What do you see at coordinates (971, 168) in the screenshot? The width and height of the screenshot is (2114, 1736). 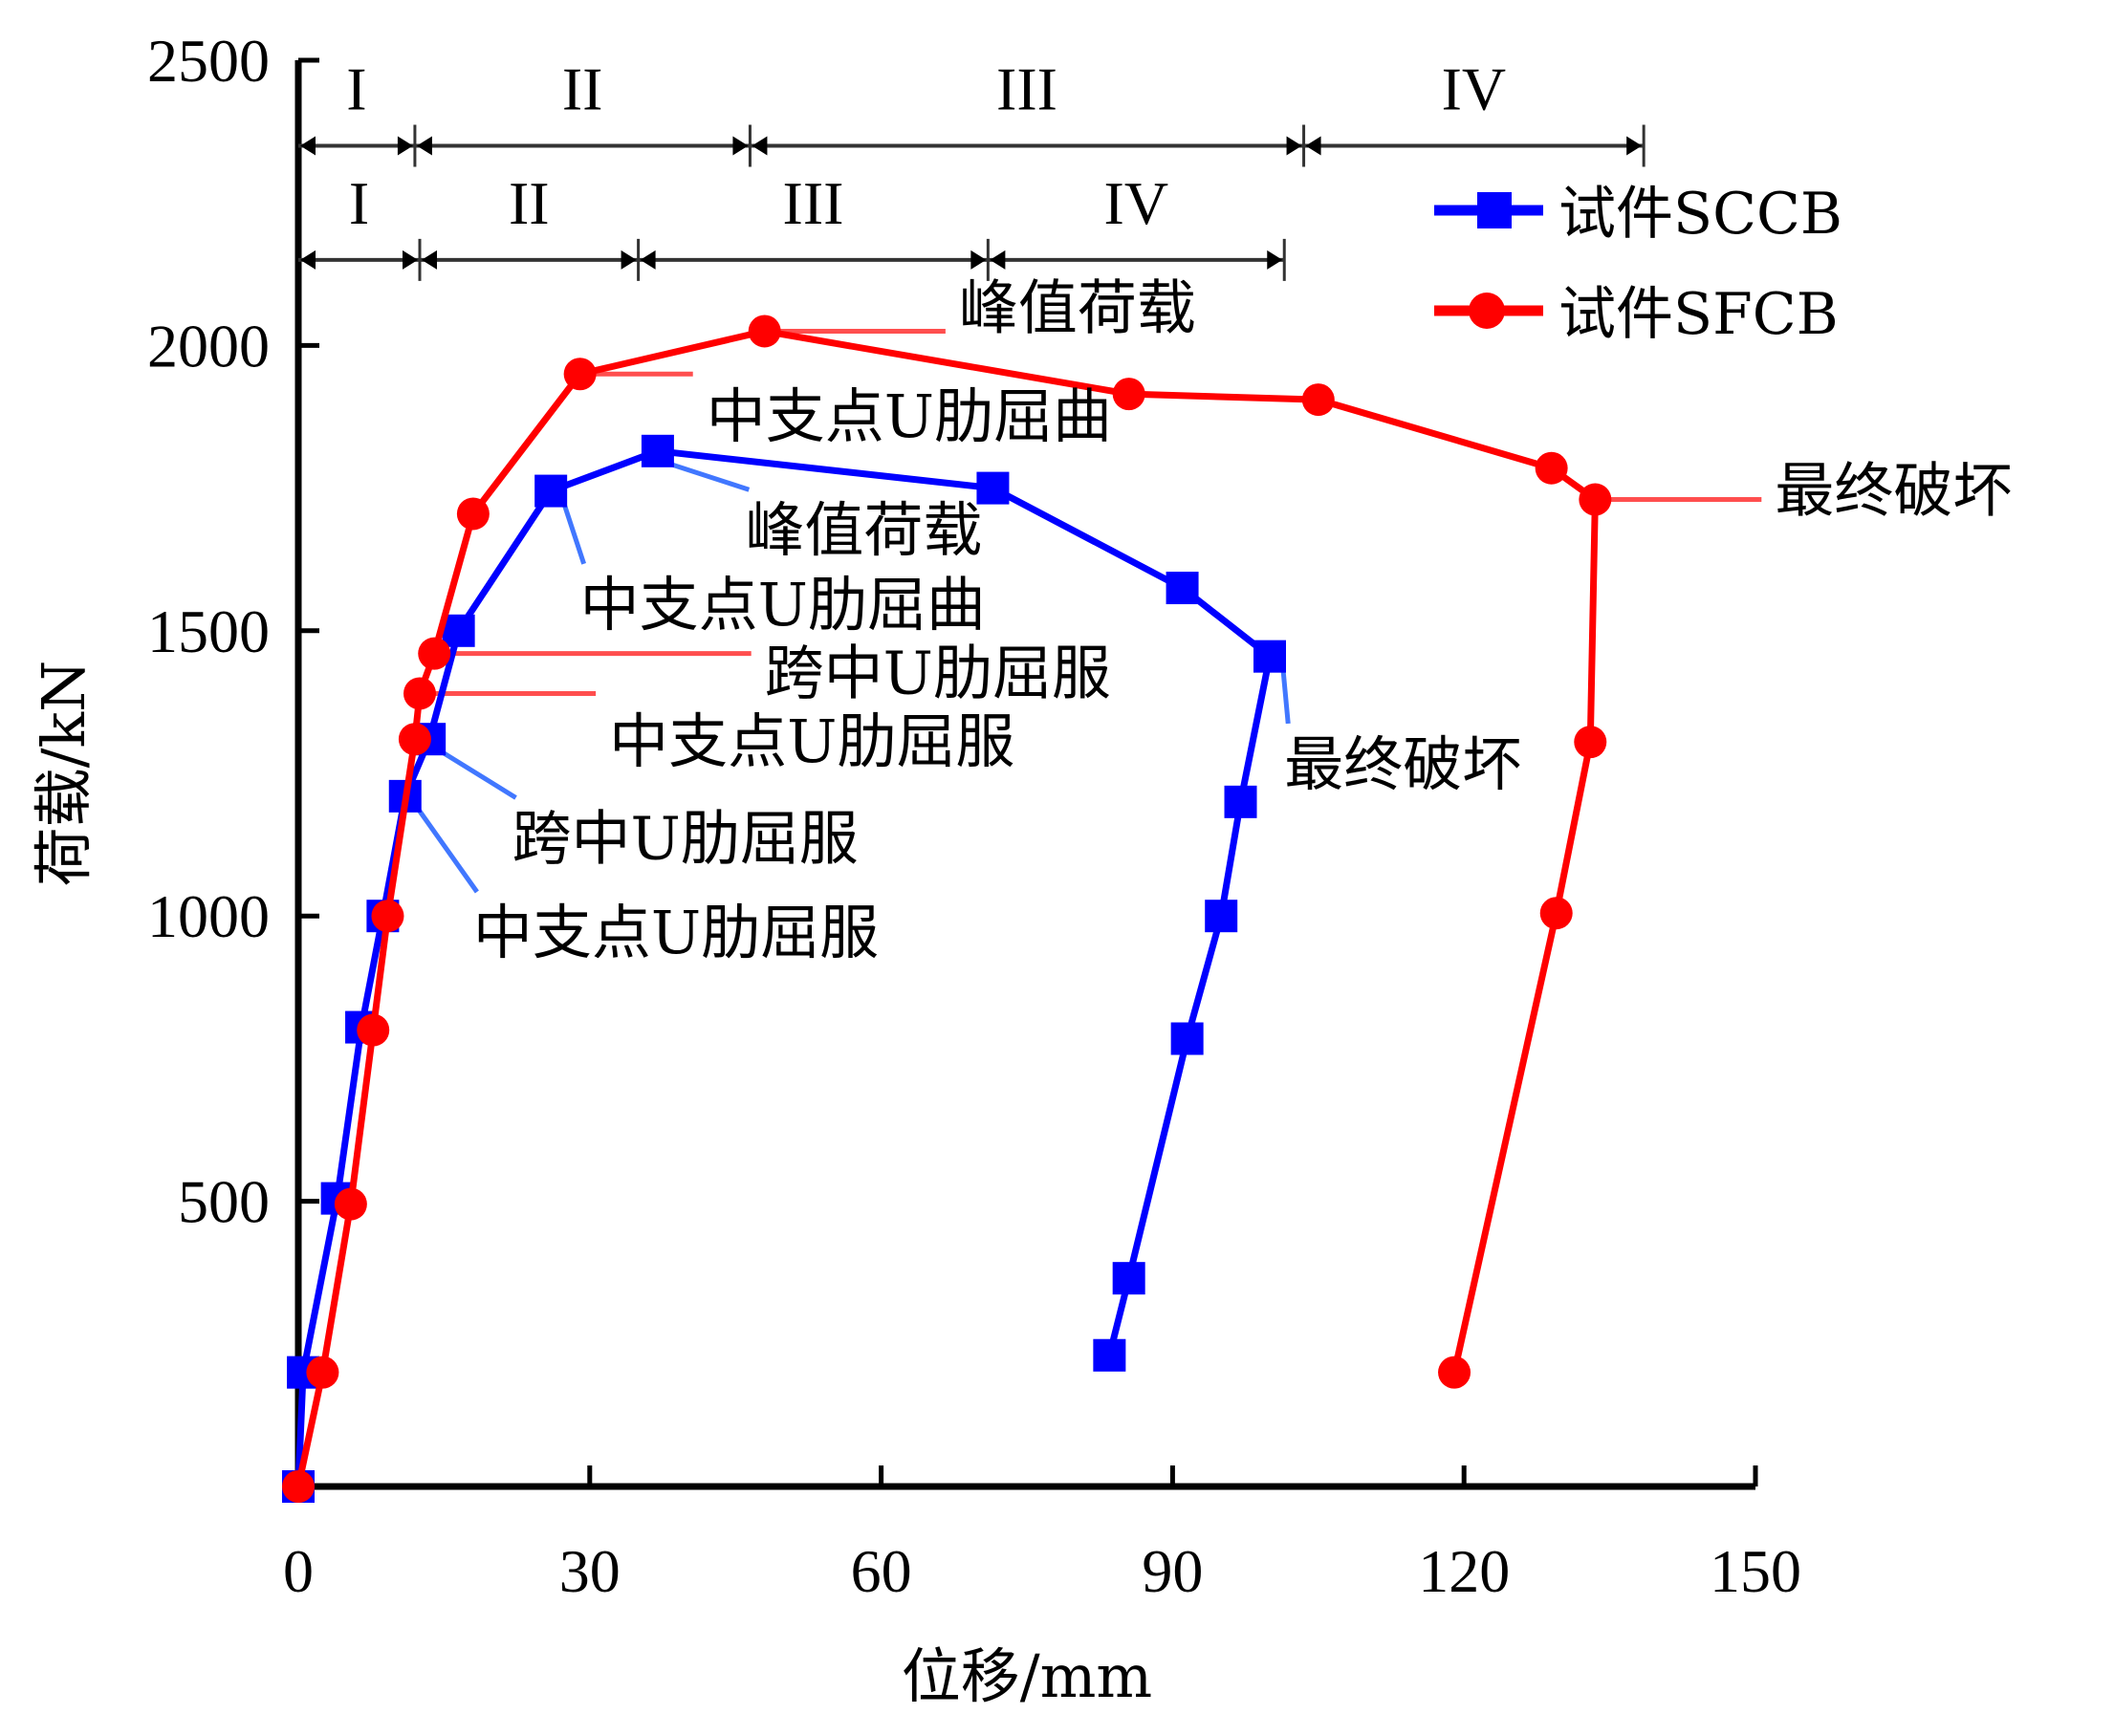 I see `stage-rows: I II III IVI II III IV` at bounding box center [971, 168].